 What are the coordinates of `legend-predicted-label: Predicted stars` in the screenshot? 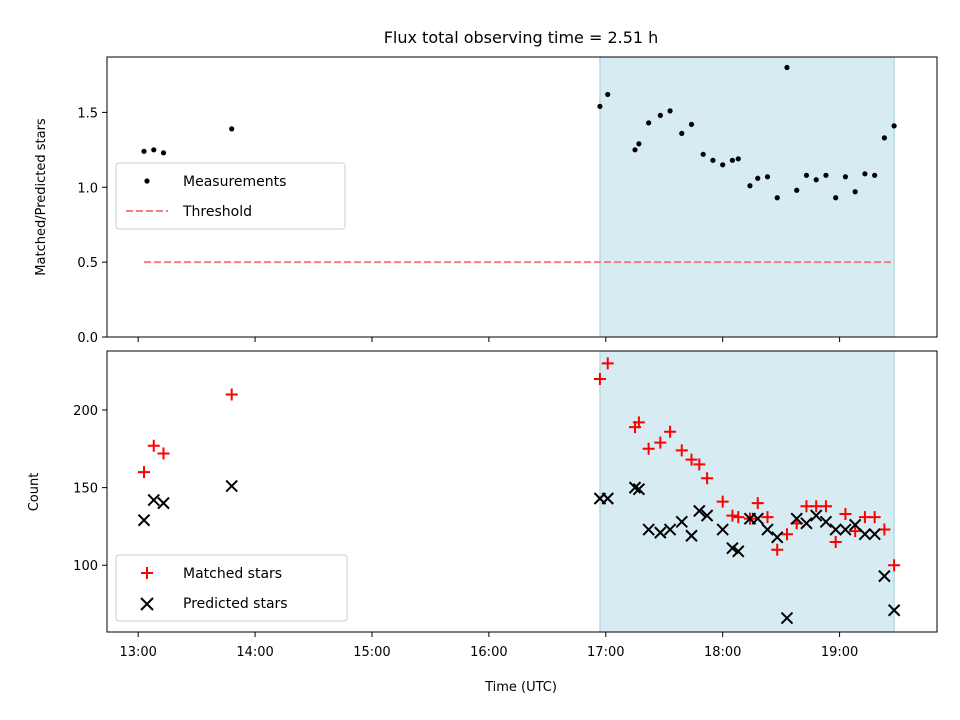 It's located at (235, 604).